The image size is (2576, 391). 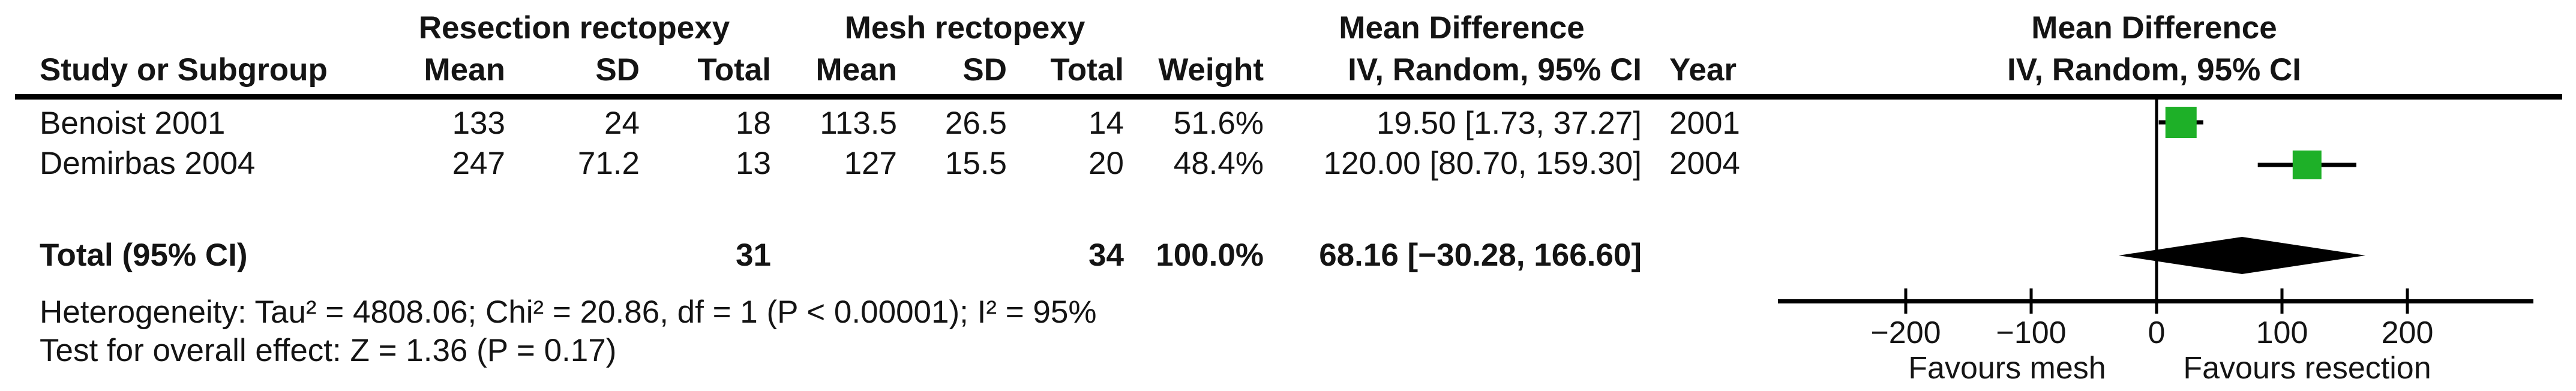 What do you see at coordinates (1703, 70) in the screenshot?
I see `col-header-year: Year` at bounding box center [1703, 70].